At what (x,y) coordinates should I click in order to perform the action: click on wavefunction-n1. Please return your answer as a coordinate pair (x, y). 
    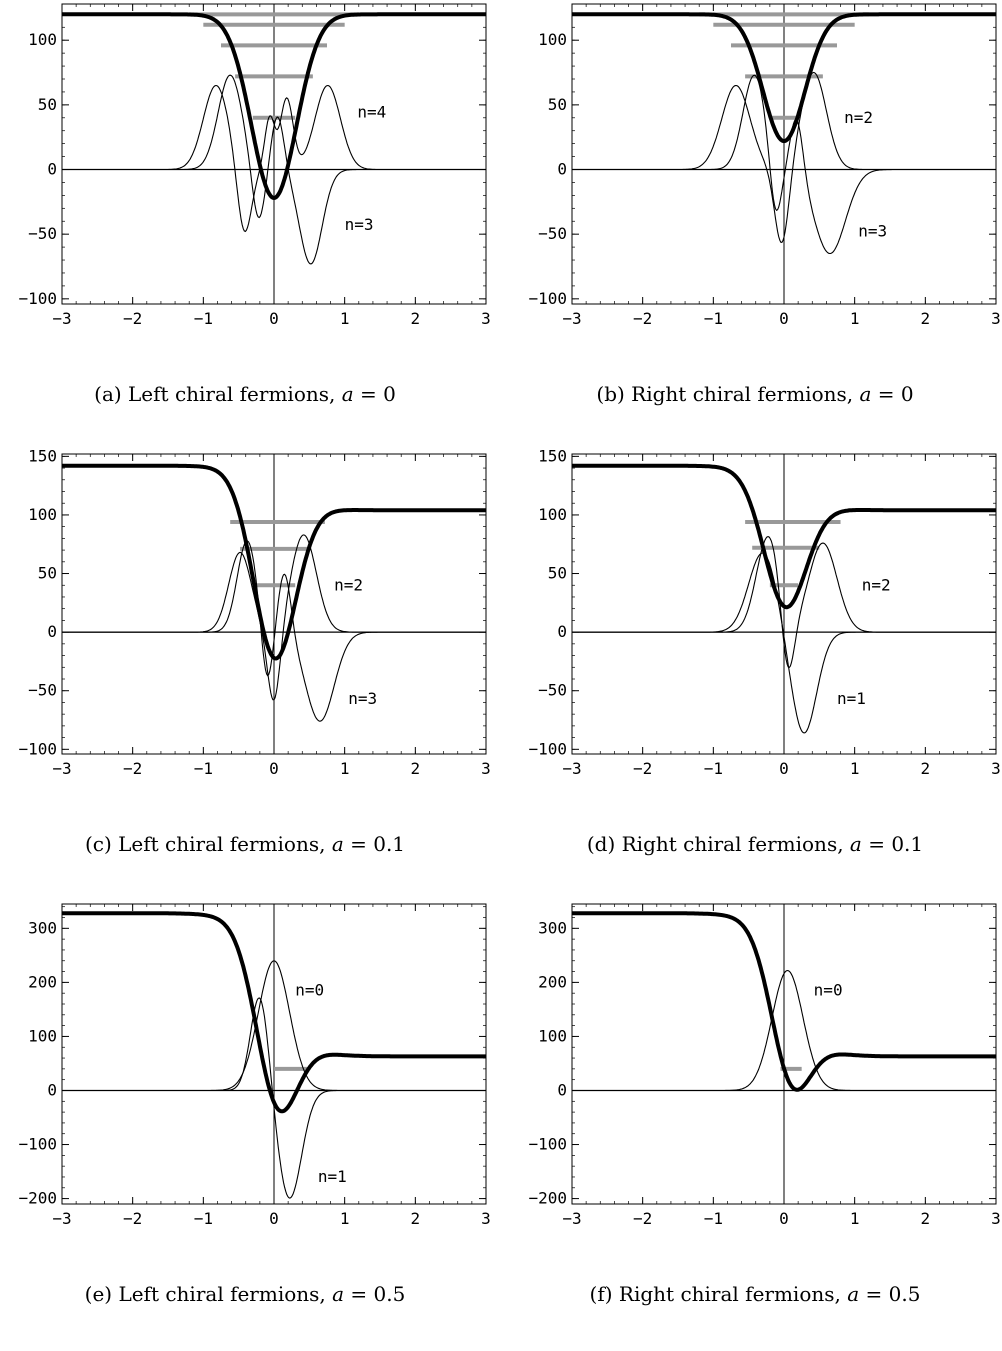
    Looking at the image, I should click on (274, 1098).